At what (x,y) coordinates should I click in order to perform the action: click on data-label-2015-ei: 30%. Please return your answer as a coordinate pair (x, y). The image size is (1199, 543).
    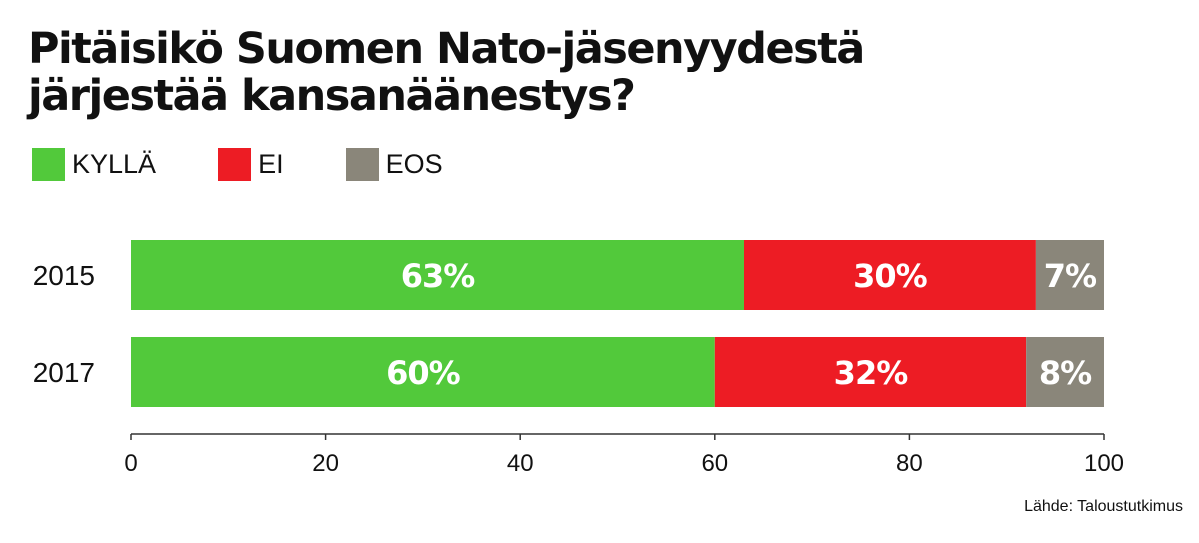
    Looking at the image, I should click on (890, 276).